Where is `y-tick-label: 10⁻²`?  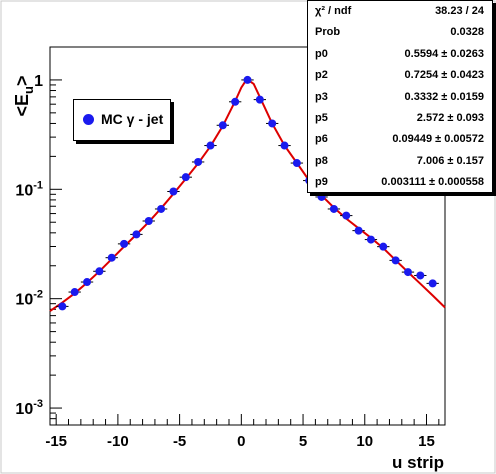
y-tick-label: 10⁻² is located at coordinates (29, 299).